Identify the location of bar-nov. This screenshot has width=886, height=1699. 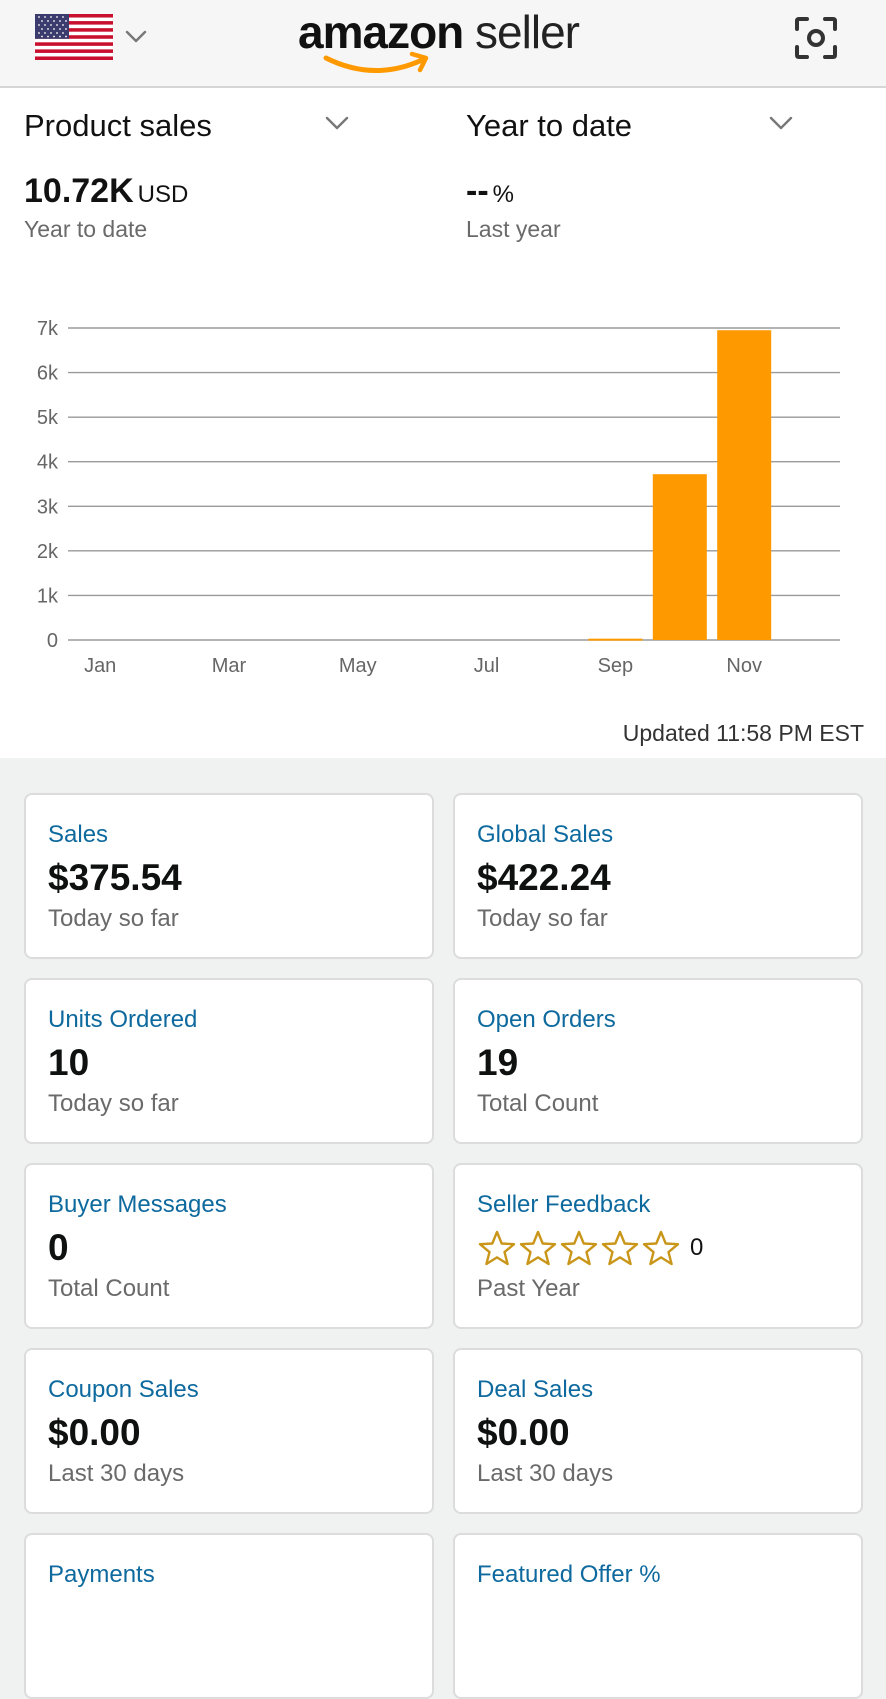
(744, 485).